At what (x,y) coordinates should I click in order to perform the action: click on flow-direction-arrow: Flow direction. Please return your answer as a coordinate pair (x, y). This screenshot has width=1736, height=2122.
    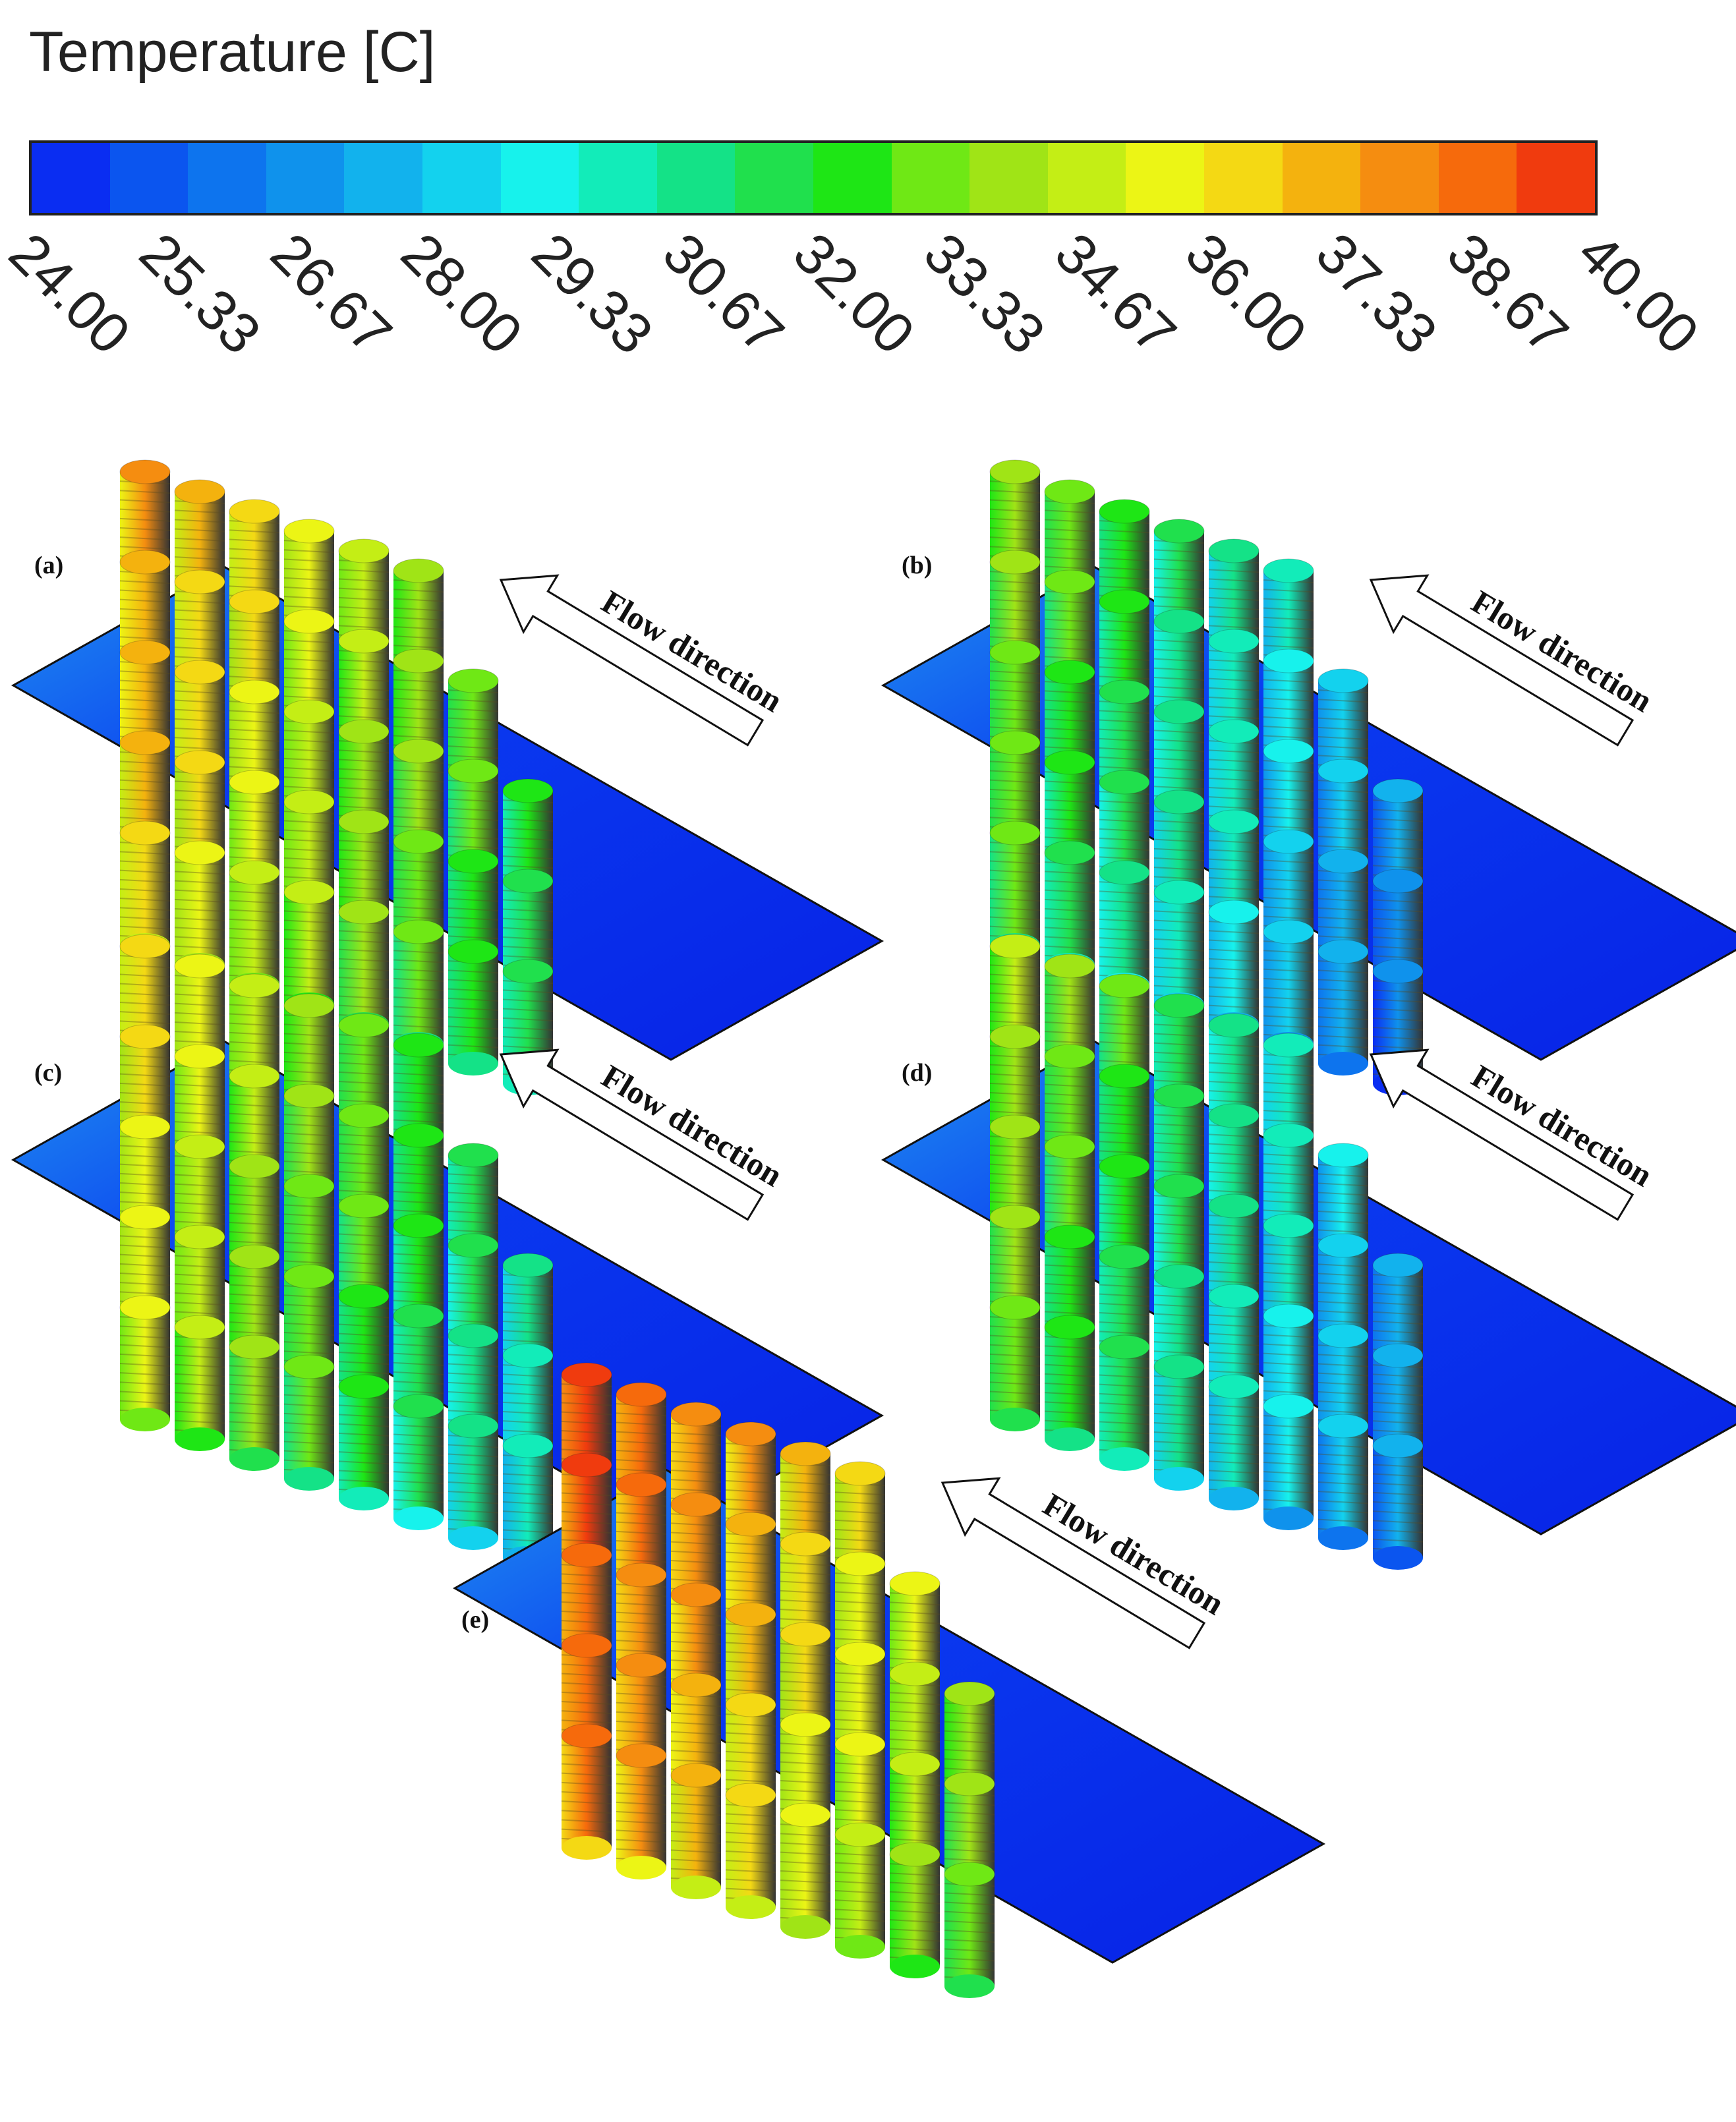
    Looking at the image, I should click on (644, 660).